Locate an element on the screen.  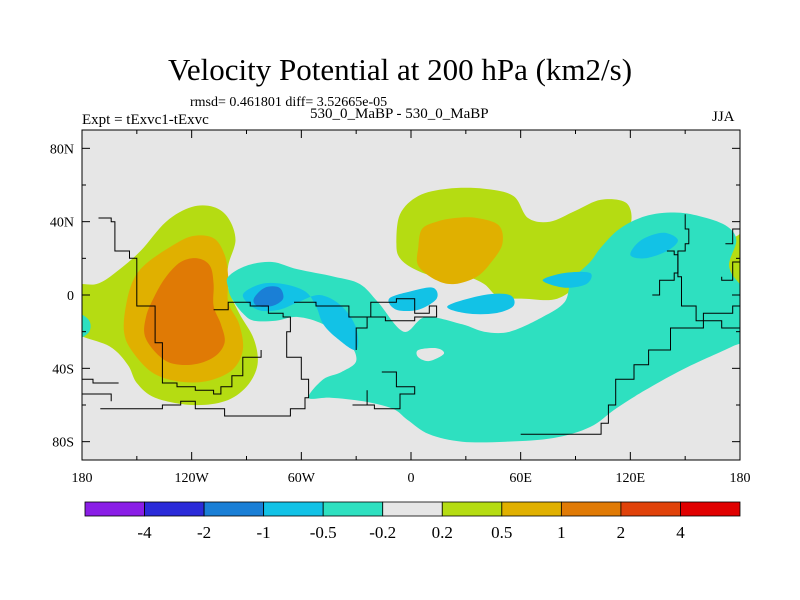
y-tick-label: 80S is located at coordinates (63, 443).